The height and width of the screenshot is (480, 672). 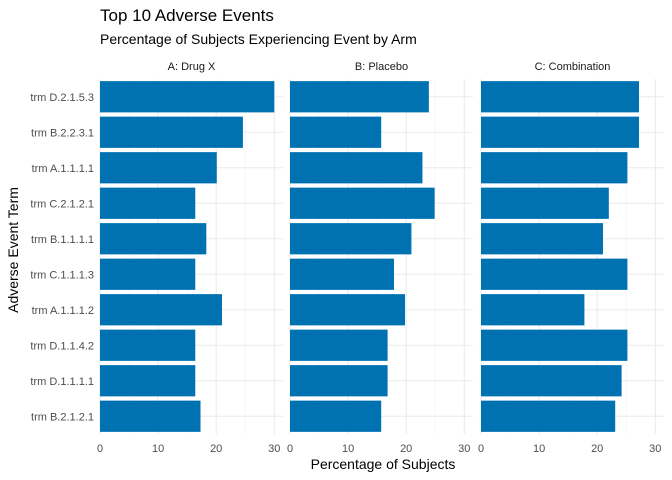 What do you see at coordinates (63, 311) in the screenshot?
I see `category-label: trm A.1.1.1.2` at bounding box center [63, 311].